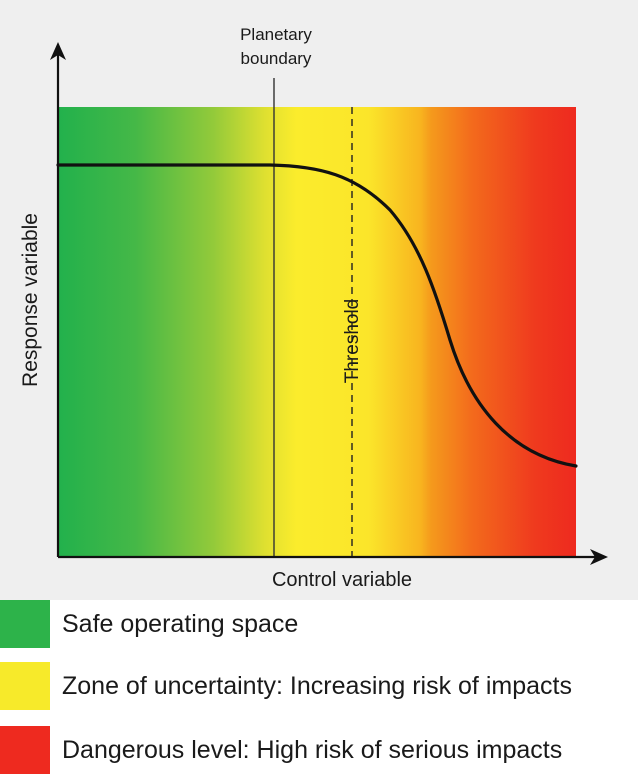 This screenshot has height=777, width=638. Describe the element at coordinates (352, 341) in the screenshot. I see `threshold-label: Threshold` at that location.